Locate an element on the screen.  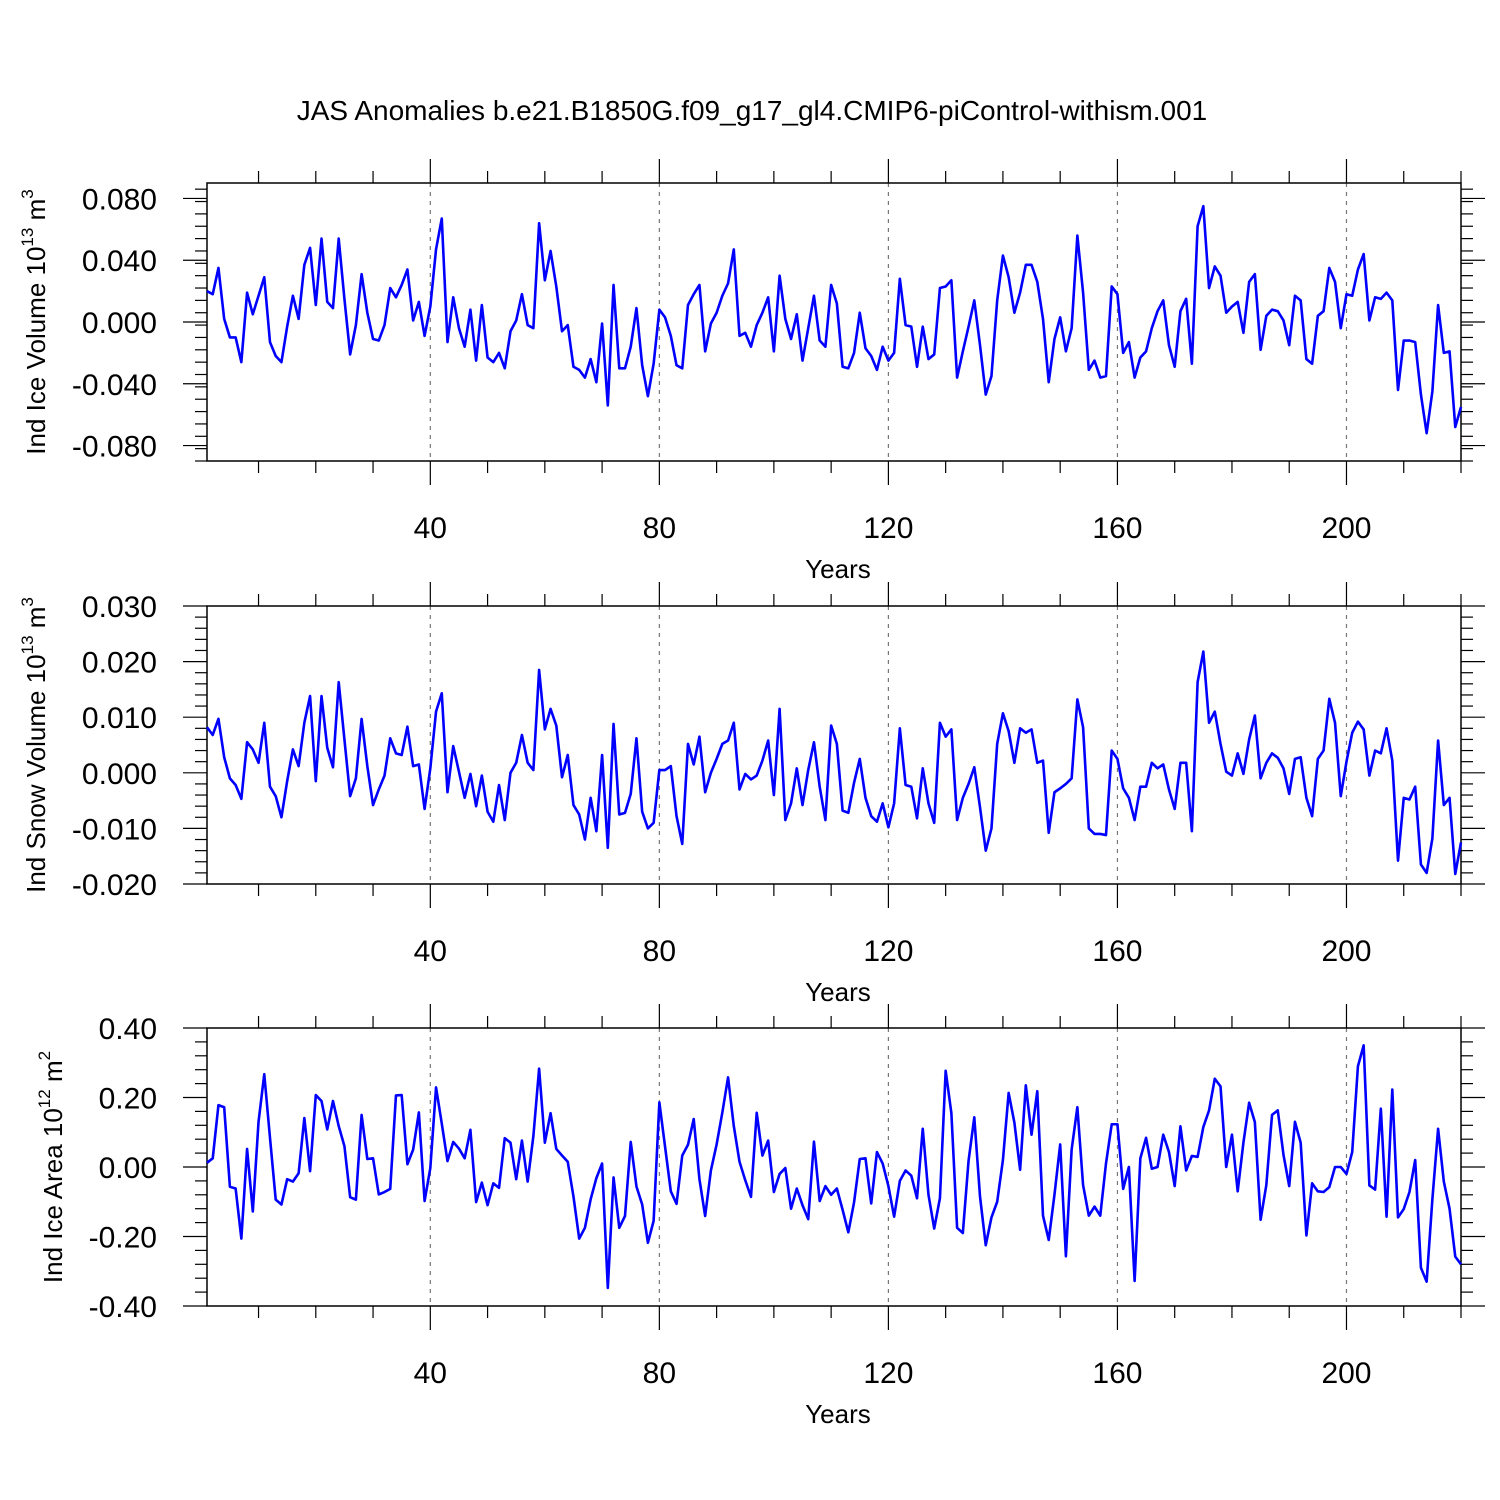
y-axis-label: Ind Ice Volume 1013 m3 is located at coordinates (34, 321).